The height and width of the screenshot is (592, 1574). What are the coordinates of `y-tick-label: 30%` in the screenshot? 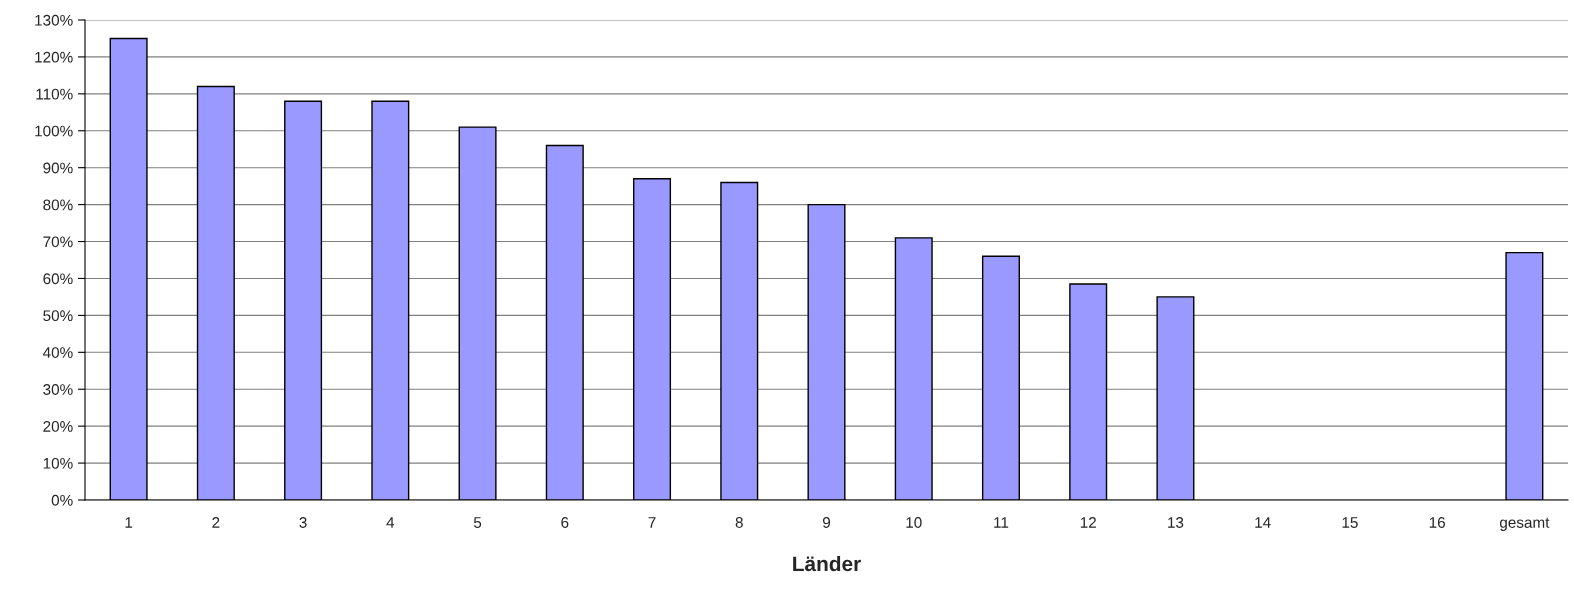 It's located at (58, 389).